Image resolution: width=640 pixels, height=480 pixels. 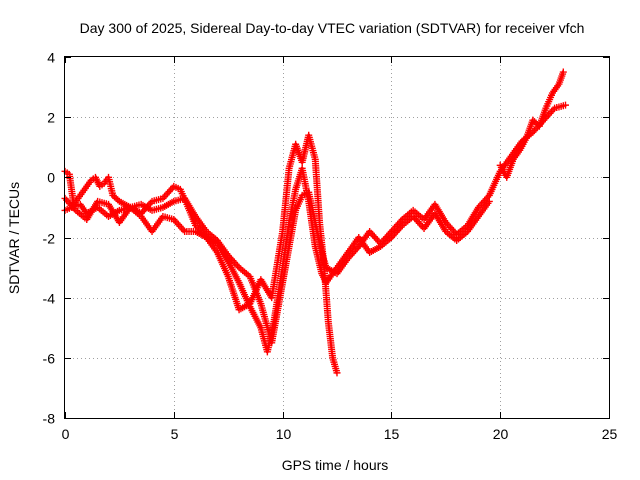 I want to click on series-track-d, so click(x=531, y=124).